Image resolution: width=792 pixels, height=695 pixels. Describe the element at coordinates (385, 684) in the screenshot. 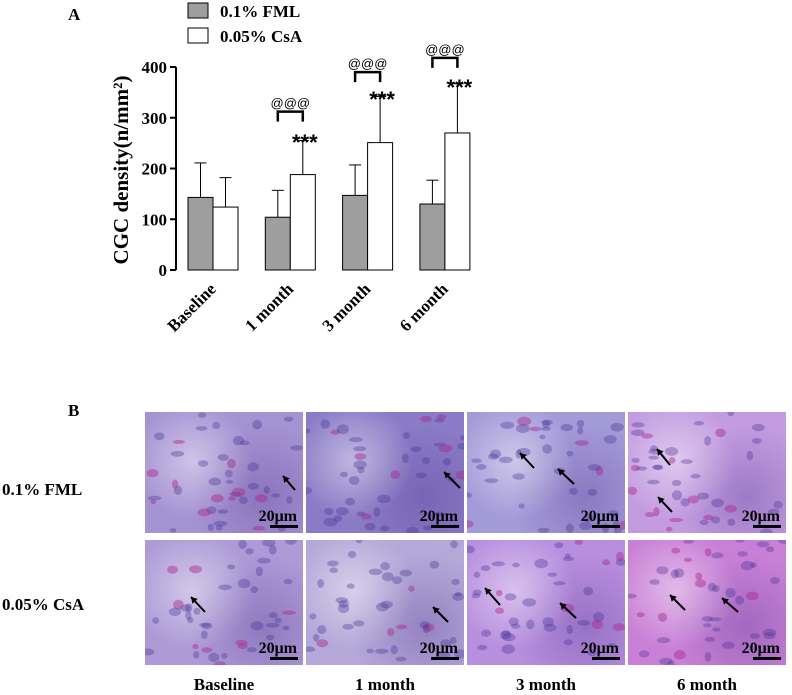

I see `col-label-1-month: 1 month` at that location.